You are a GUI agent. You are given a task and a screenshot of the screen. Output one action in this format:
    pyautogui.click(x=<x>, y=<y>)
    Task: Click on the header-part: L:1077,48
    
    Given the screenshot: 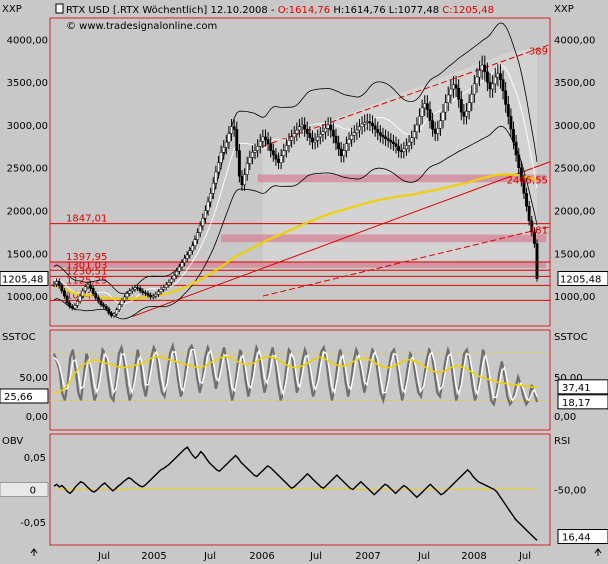 What is the action you would take?
    pyautogui.click(x=414, y=10)
    